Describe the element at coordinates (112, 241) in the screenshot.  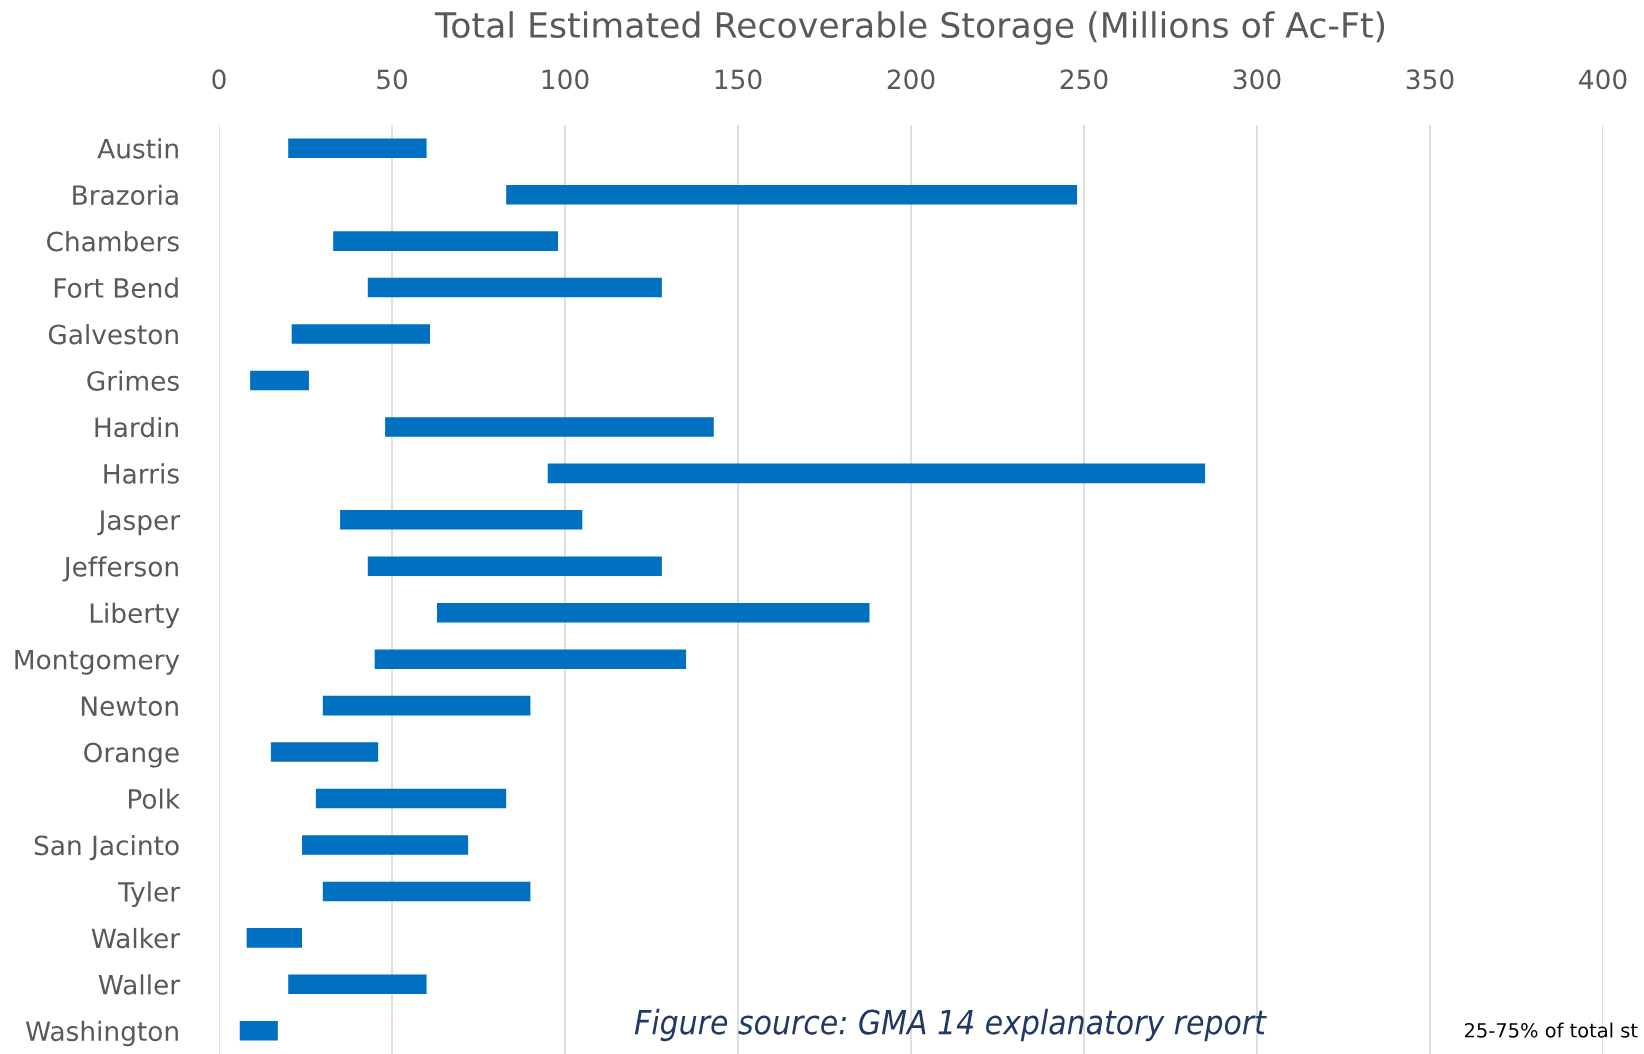
I see `y-tick-label: Chambers` at that location.